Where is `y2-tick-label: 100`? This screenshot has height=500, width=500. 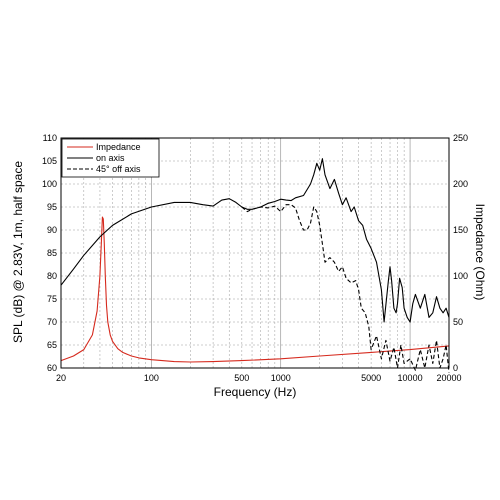 y2-tick-label: 100 is located at coordinates (460, 276).